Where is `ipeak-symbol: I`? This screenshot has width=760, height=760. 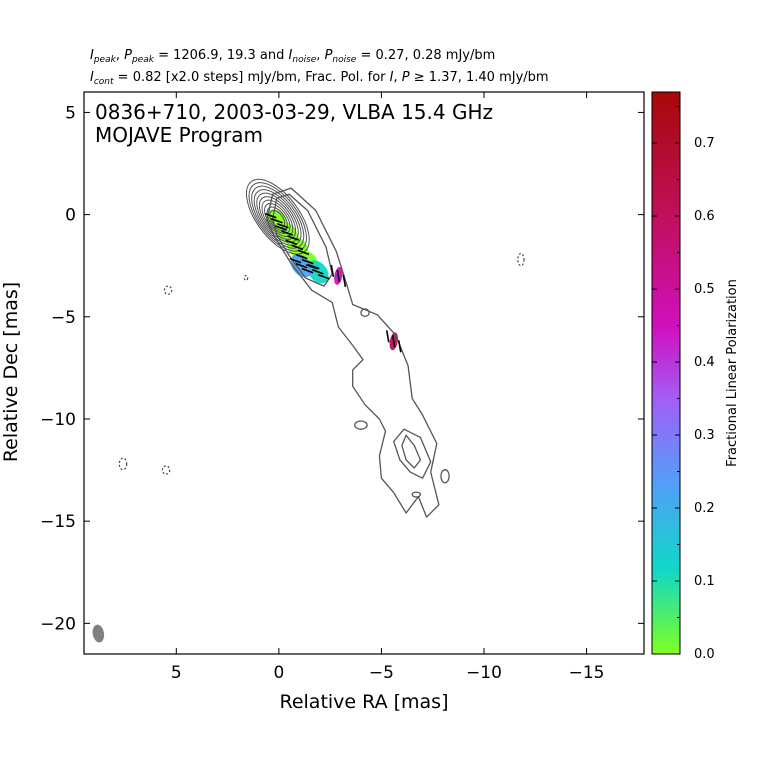 ipeak-symbol: I is located at coordinates (92, 55).